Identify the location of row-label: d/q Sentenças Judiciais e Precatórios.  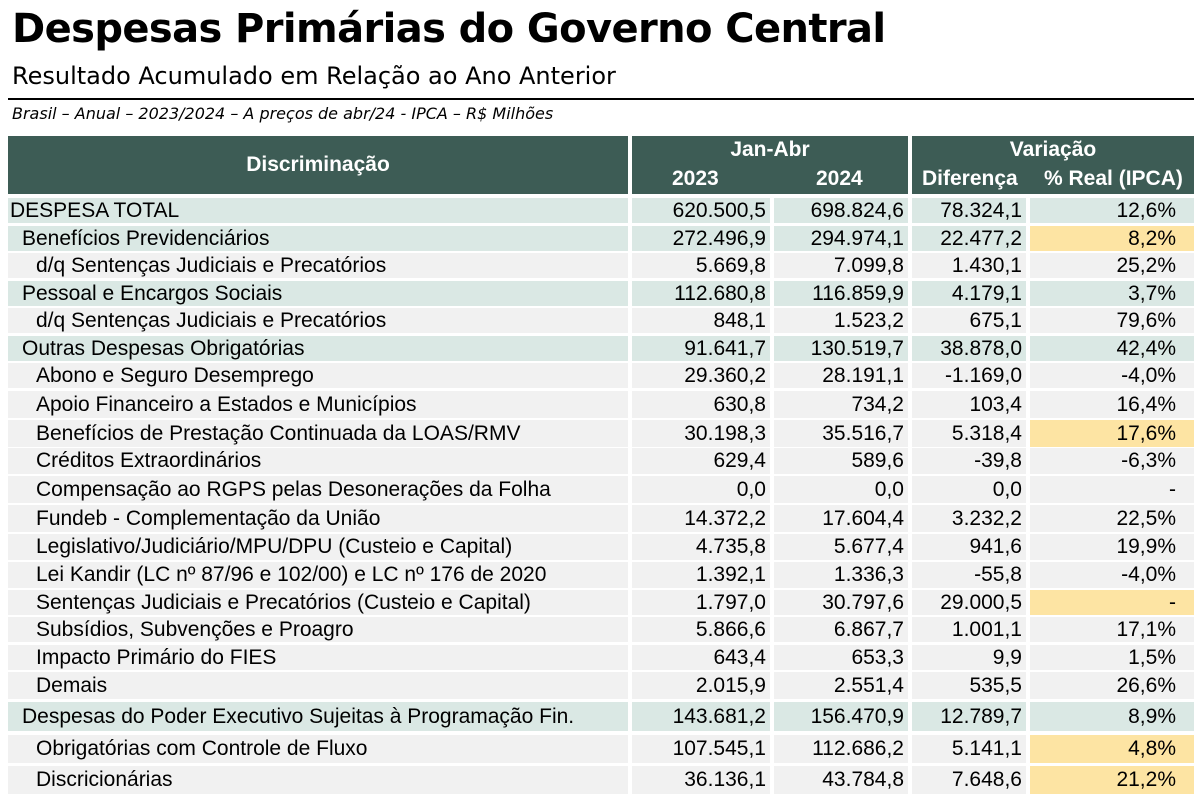
(318, 265).